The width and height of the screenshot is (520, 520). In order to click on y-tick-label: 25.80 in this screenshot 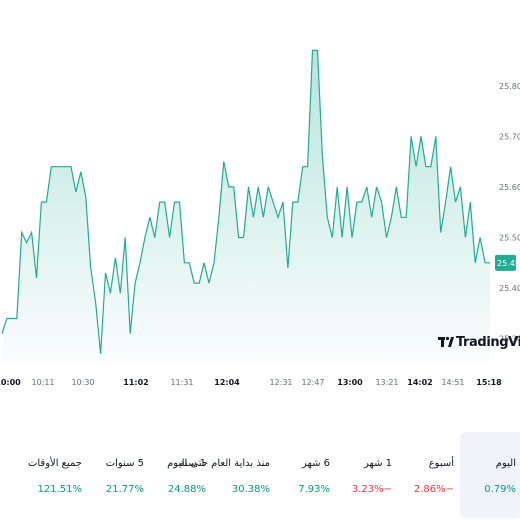, I will do `click(509, 86)`.